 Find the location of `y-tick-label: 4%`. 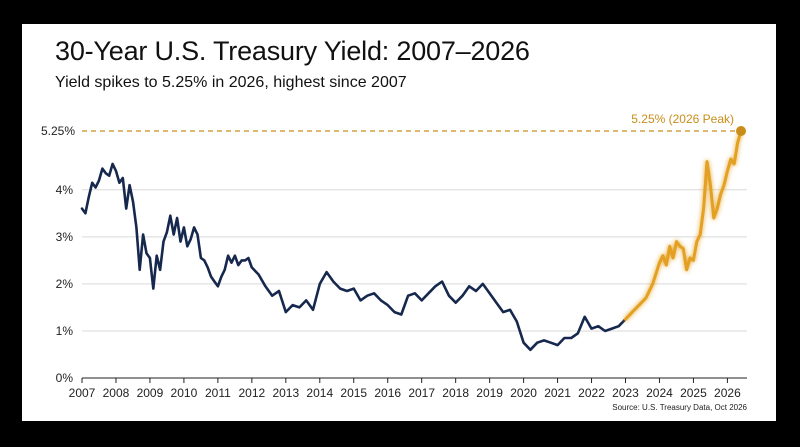

y-tick-label: 4% is located at coordinates (65, 190).